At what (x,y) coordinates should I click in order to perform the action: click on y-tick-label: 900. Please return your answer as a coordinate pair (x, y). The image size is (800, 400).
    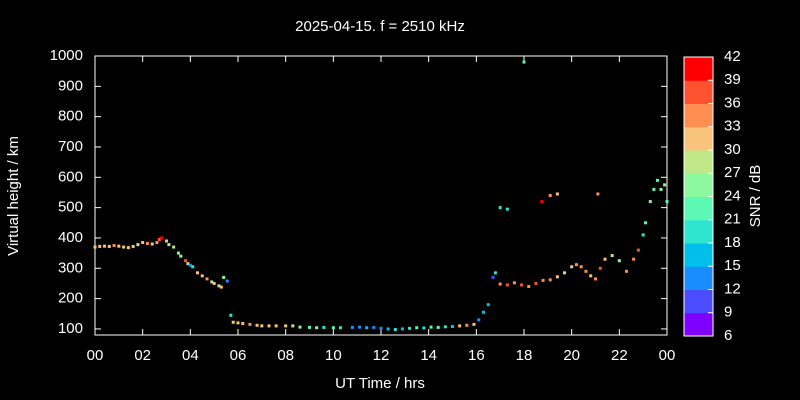
    Looking at the image, I should click on (70, 85).